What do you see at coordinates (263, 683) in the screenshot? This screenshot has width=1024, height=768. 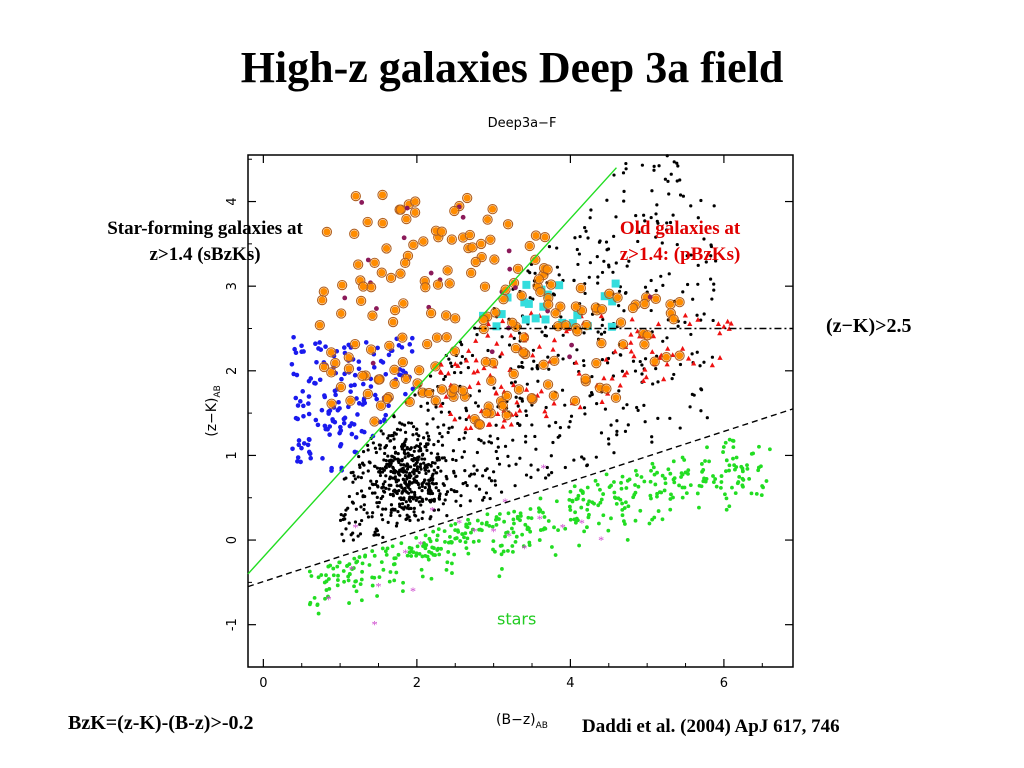 I see `x-tick-label: 0` at bounding box center [263, 683].